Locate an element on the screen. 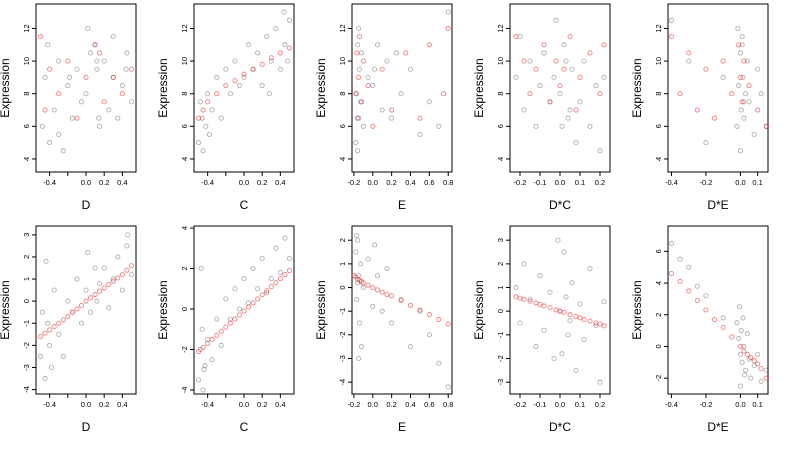  y-tick-label: 12 is located at coordinates (342, 28).